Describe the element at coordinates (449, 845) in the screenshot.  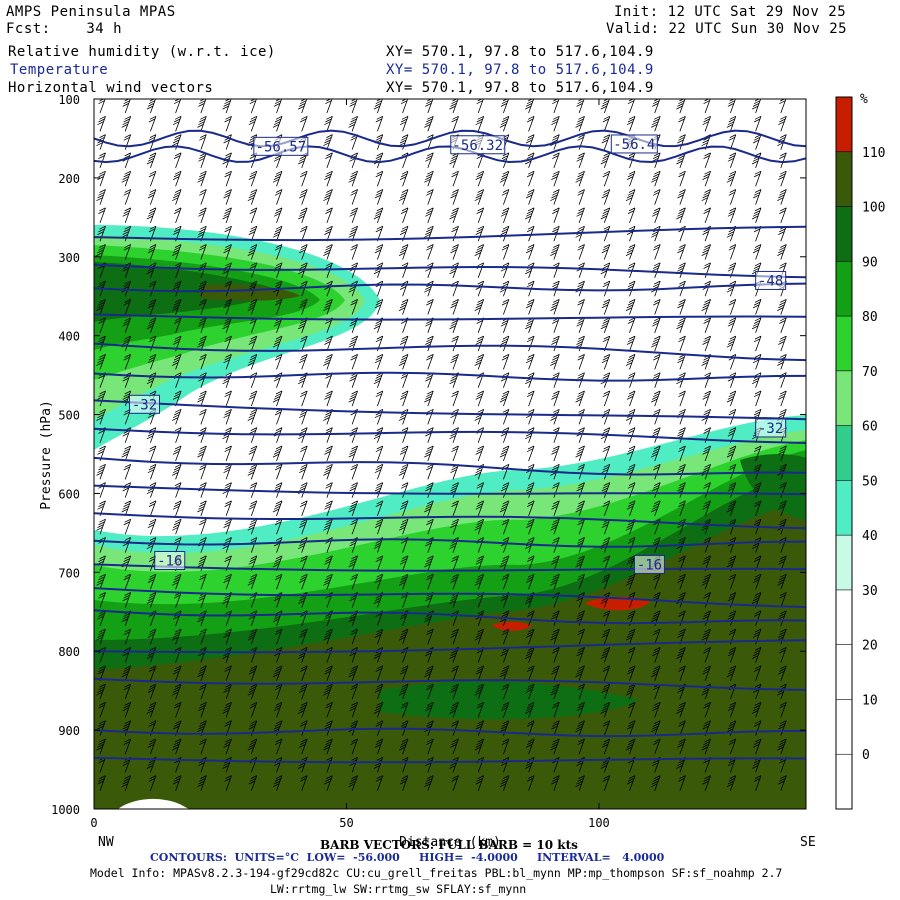
I see `barb-legend: BARB VECTORS: FULL BARB = 10 kts` at that location.